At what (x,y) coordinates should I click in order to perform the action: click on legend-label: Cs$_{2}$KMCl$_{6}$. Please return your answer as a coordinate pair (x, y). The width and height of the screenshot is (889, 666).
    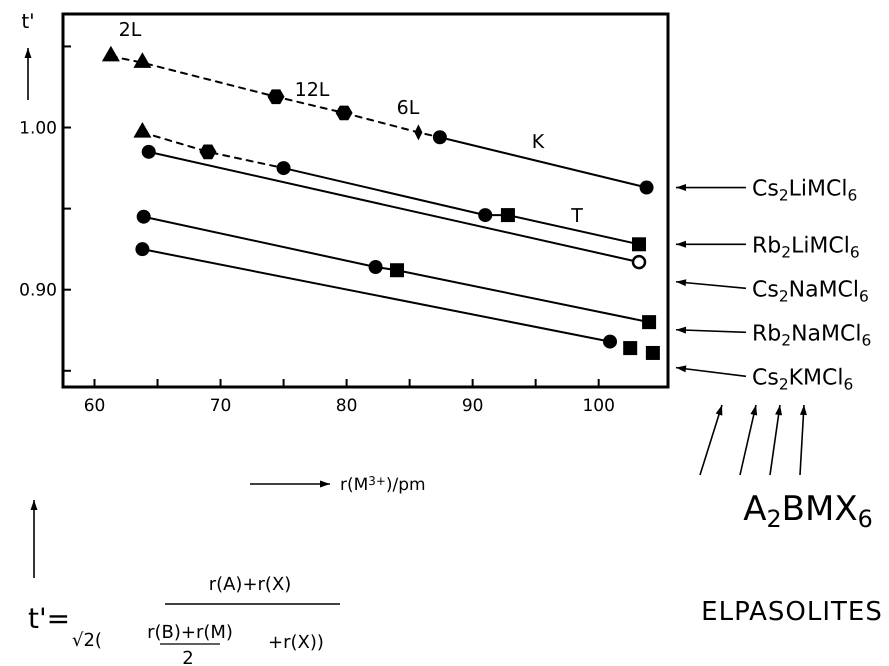
    Looking at the image, I should click on (803, 379).